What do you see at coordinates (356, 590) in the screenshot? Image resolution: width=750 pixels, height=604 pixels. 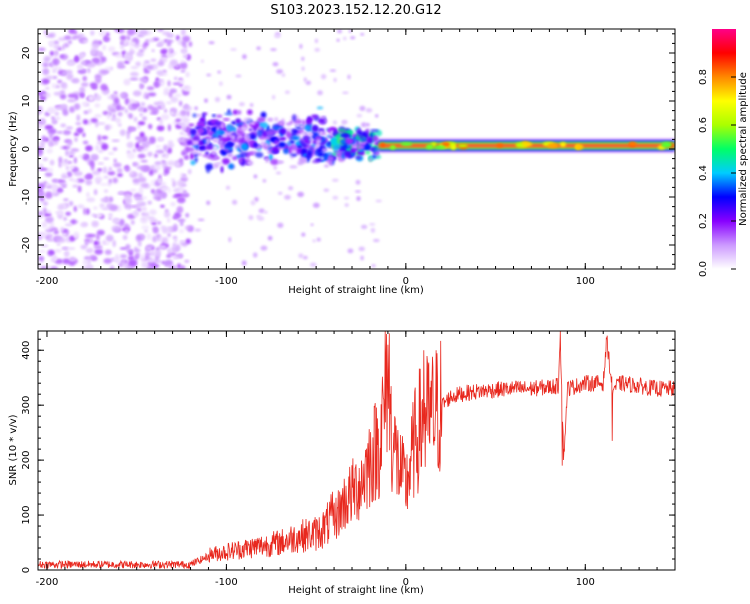 I see `snr-x-label: Height of straight line (km)` at bounding box center [356, 590].